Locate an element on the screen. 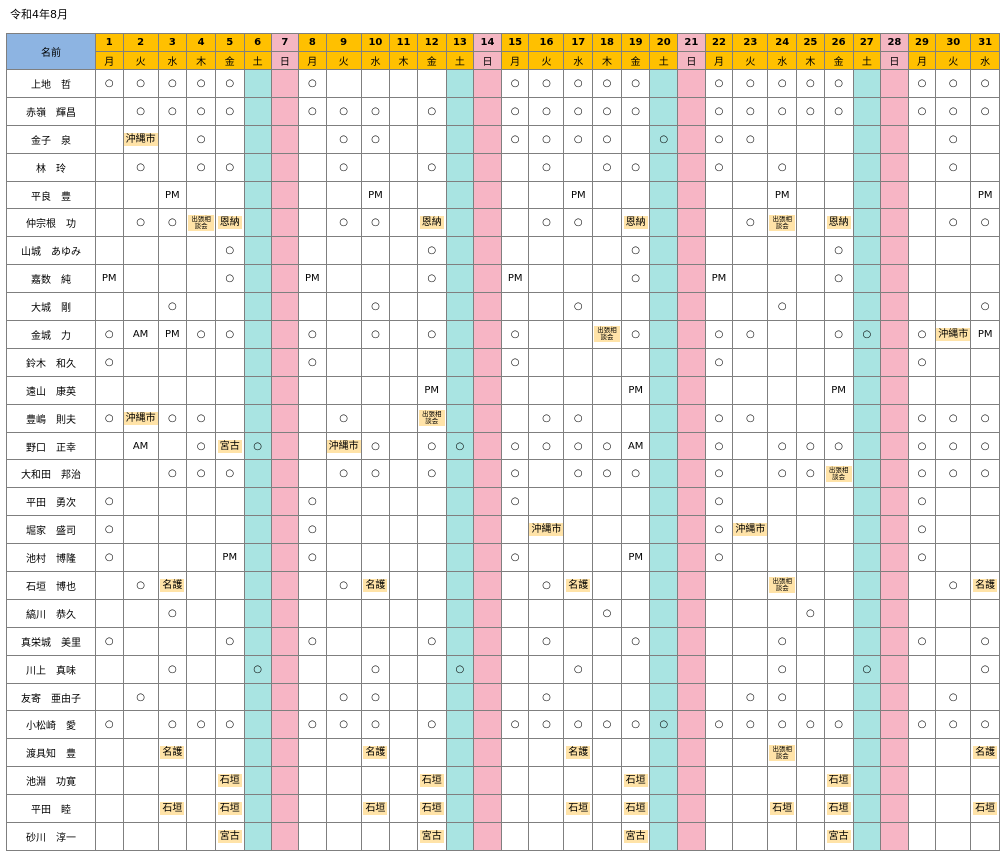 The height and width of the screenshot is (857, 1000). person-row: 赤嶺 輝昌 ○ ○ ○ ○ ○ ○ ○ ○ ○ ○ ○ ○ ○ ○ ○ ○ ○ ○ ○ ○ ○ is located at coordinates (503, 111).